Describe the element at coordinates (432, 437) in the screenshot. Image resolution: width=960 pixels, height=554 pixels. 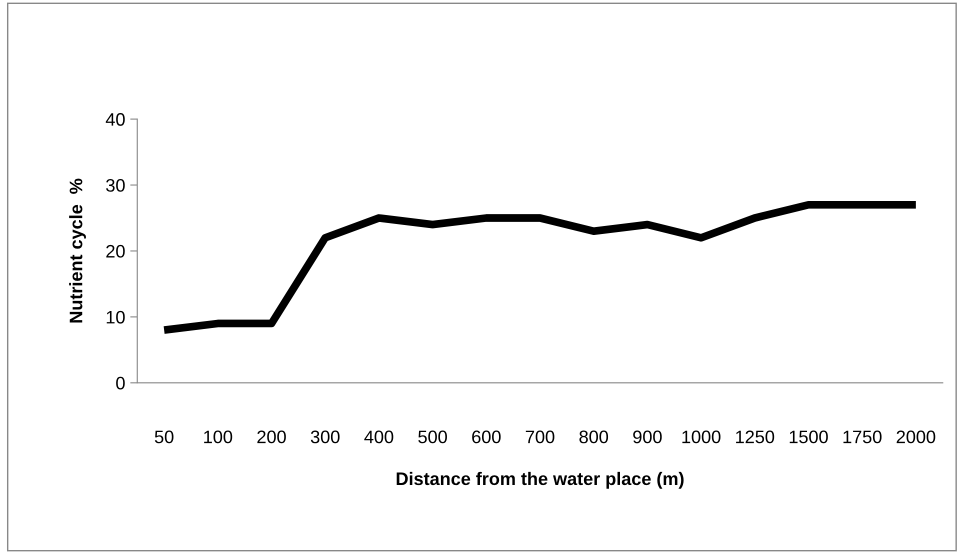
I see `x-tick-label: 500` at that location.